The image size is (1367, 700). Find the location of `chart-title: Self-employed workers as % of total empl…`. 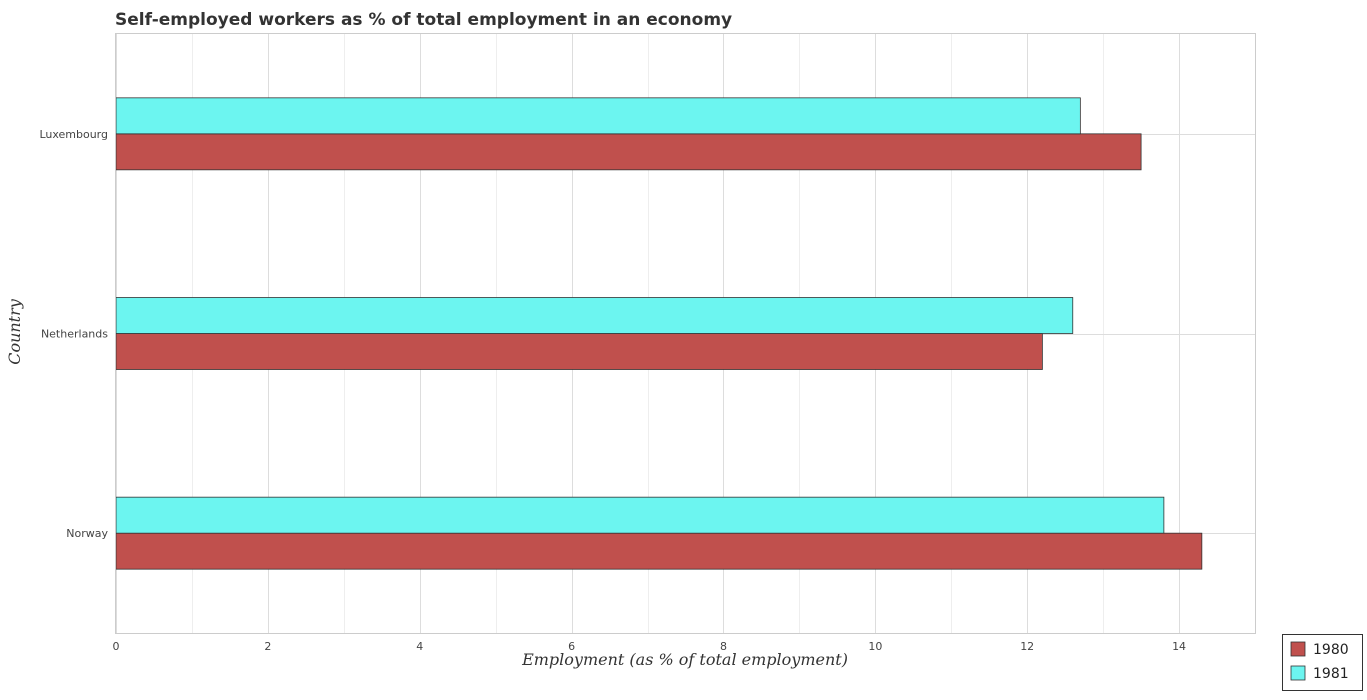

chart-title: Self-employed workers as % of total empl… is located at coordinates (423, 20).